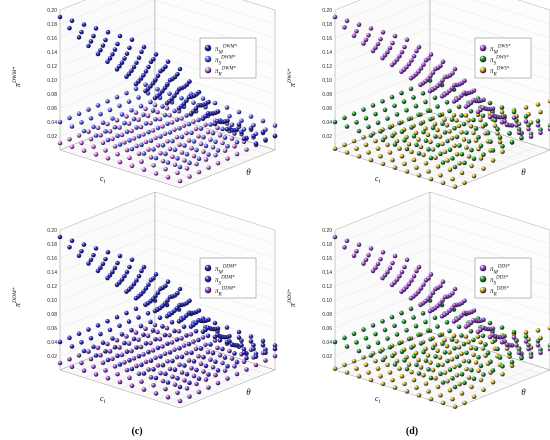 This screenshot has height=440, width=550. I want to click on svg-text: πDDS*, so click(292, 298).